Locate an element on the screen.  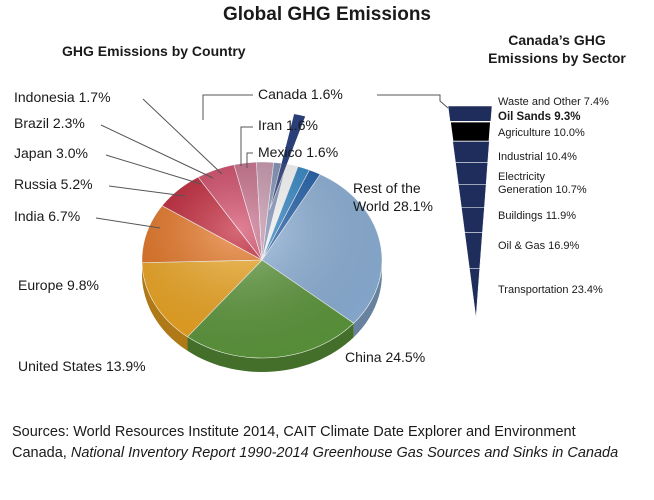
pie-label-brazil: Brazil 2.3% is located at coordinates (49, 123).